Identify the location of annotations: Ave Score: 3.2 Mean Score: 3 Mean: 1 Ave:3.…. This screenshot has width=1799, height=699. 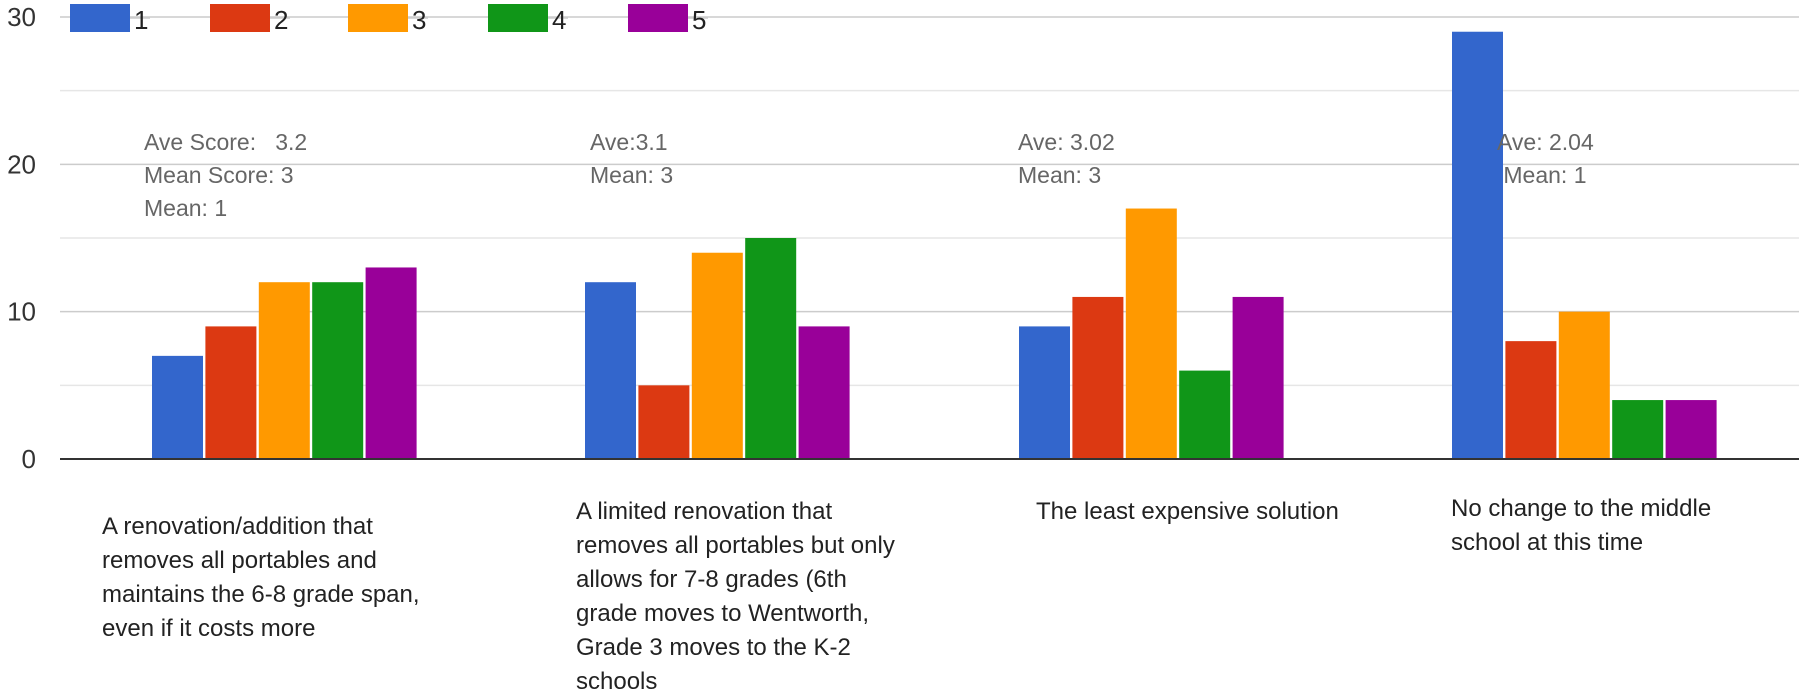
(869, 175).